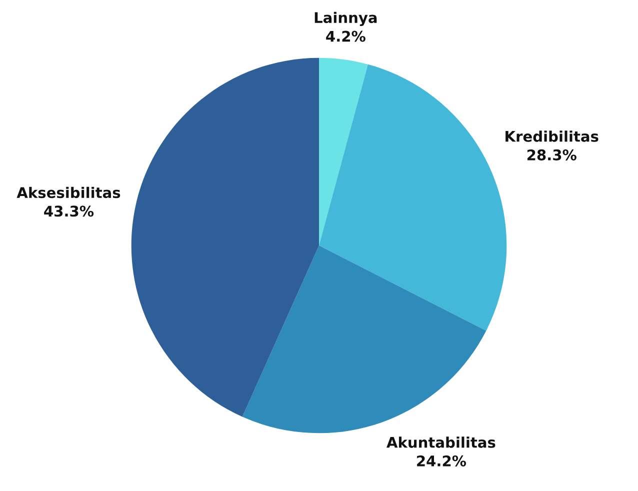  I want to click on slice-label: Aksesibilitas, so click(68, 192).